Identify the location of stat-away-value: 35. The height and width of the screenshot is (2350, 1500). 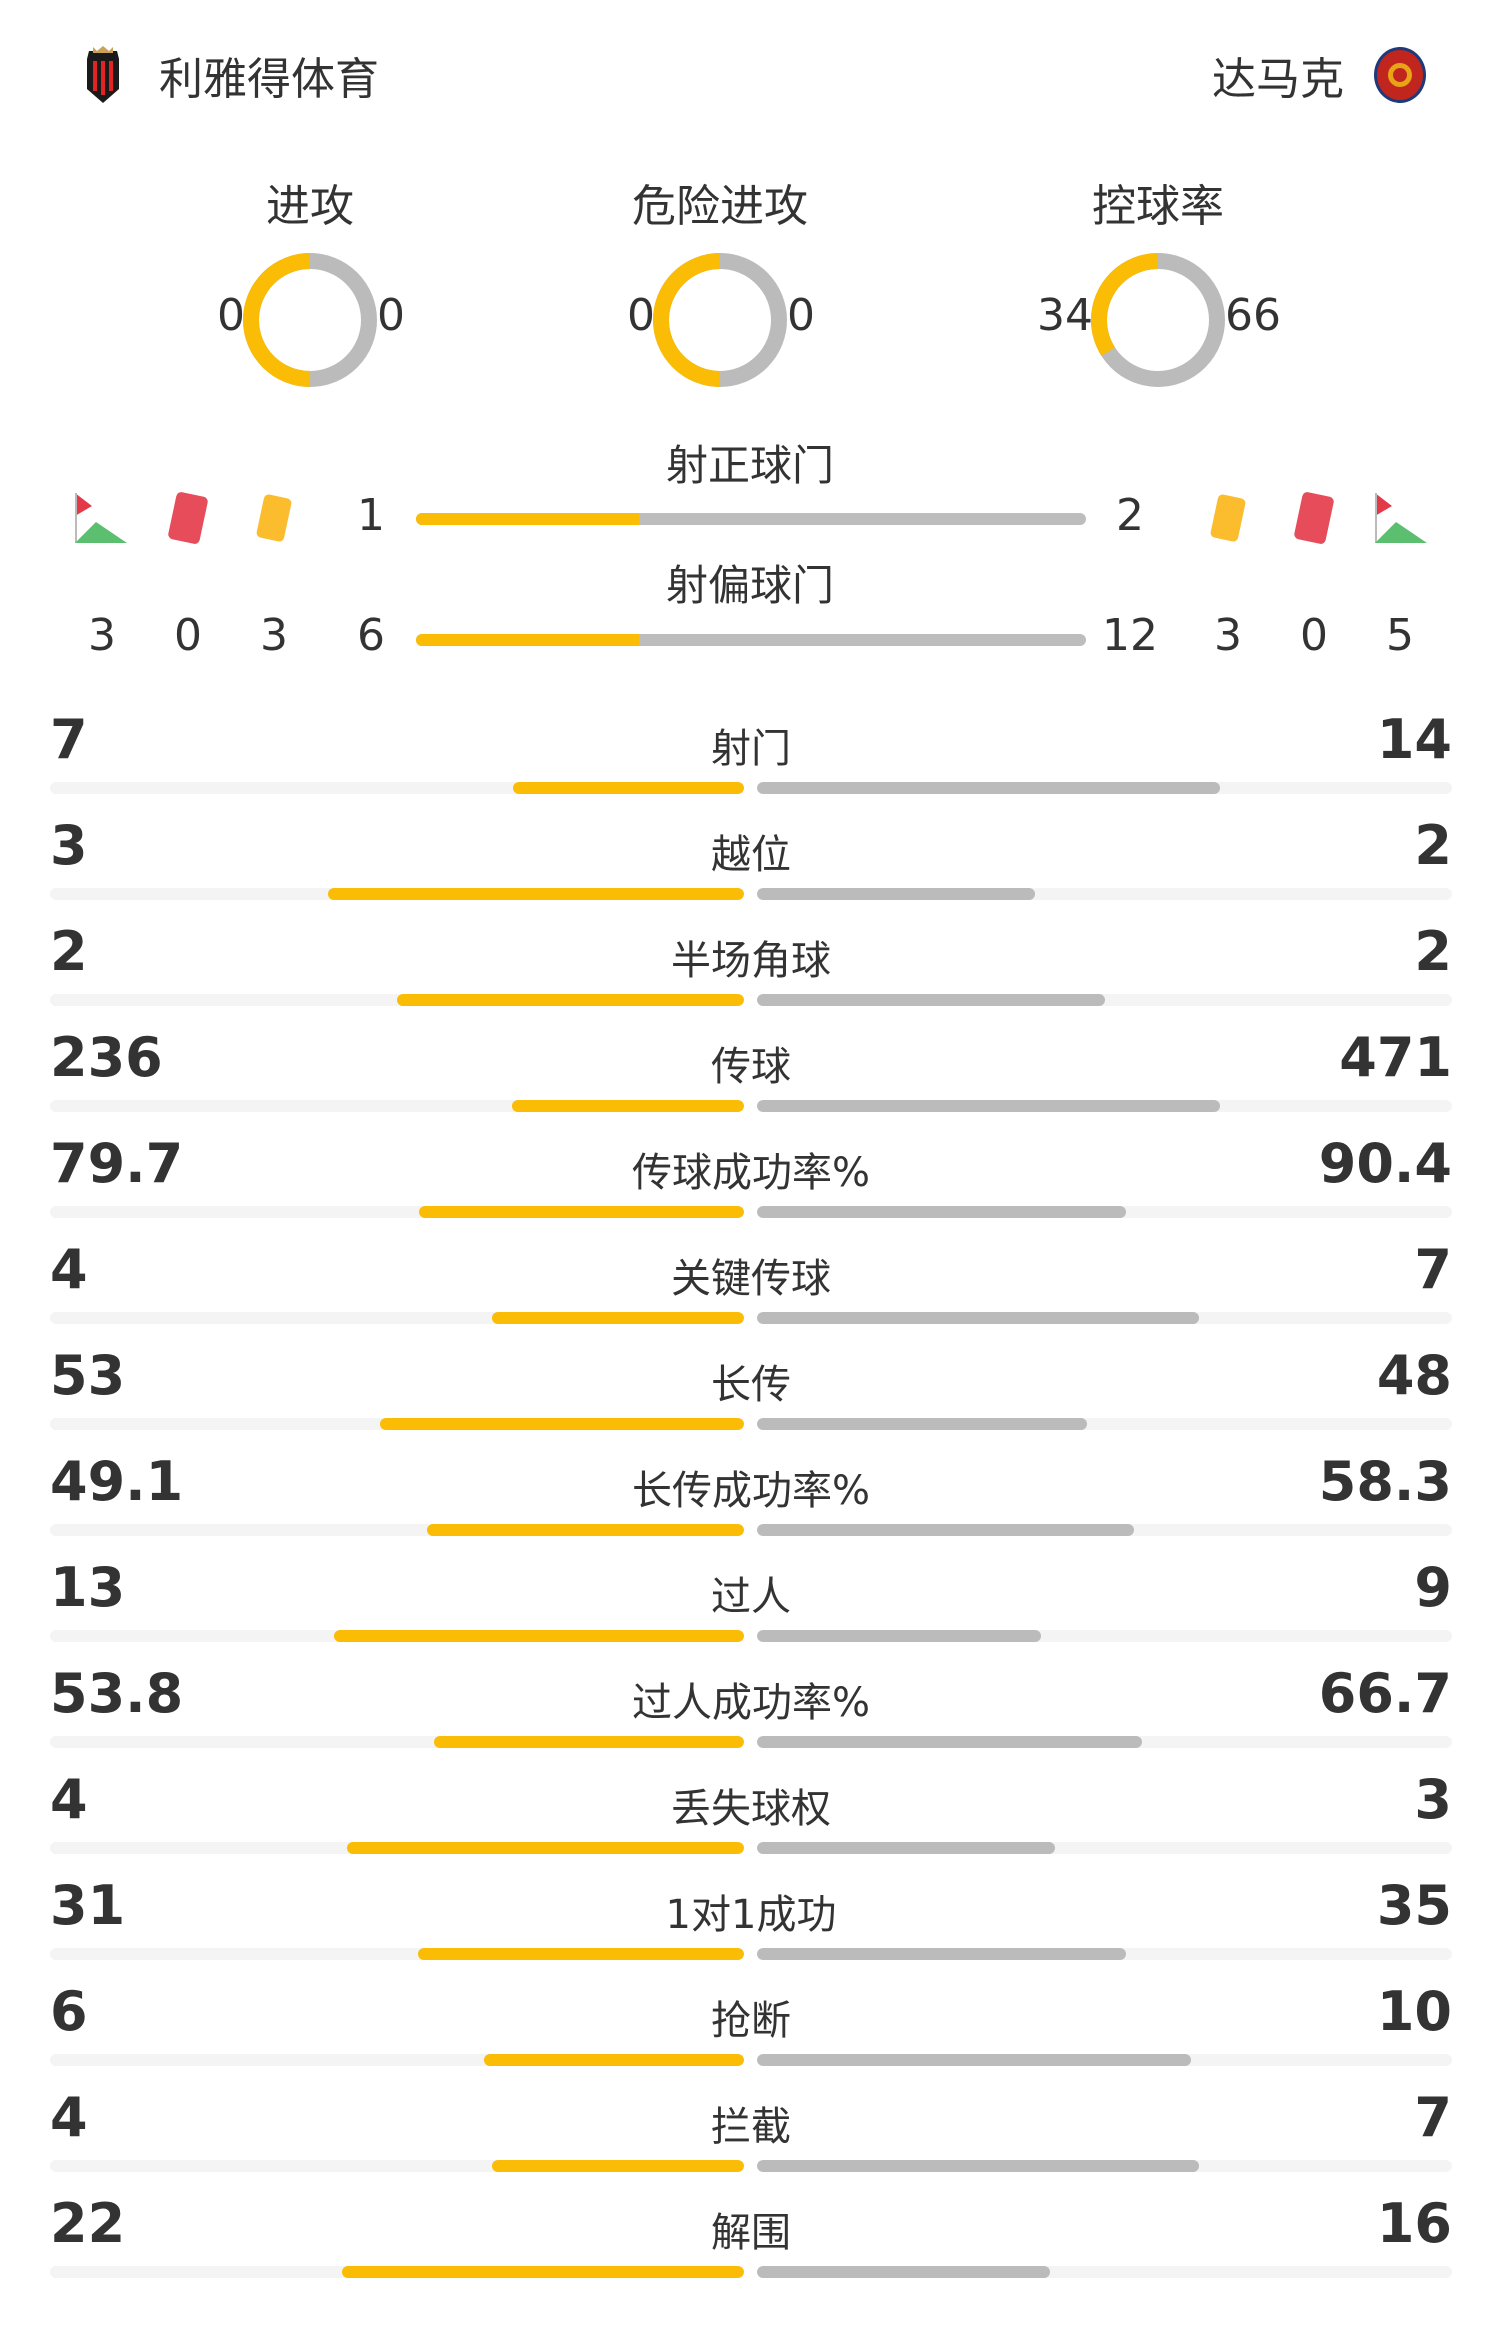
(1414, 1905).